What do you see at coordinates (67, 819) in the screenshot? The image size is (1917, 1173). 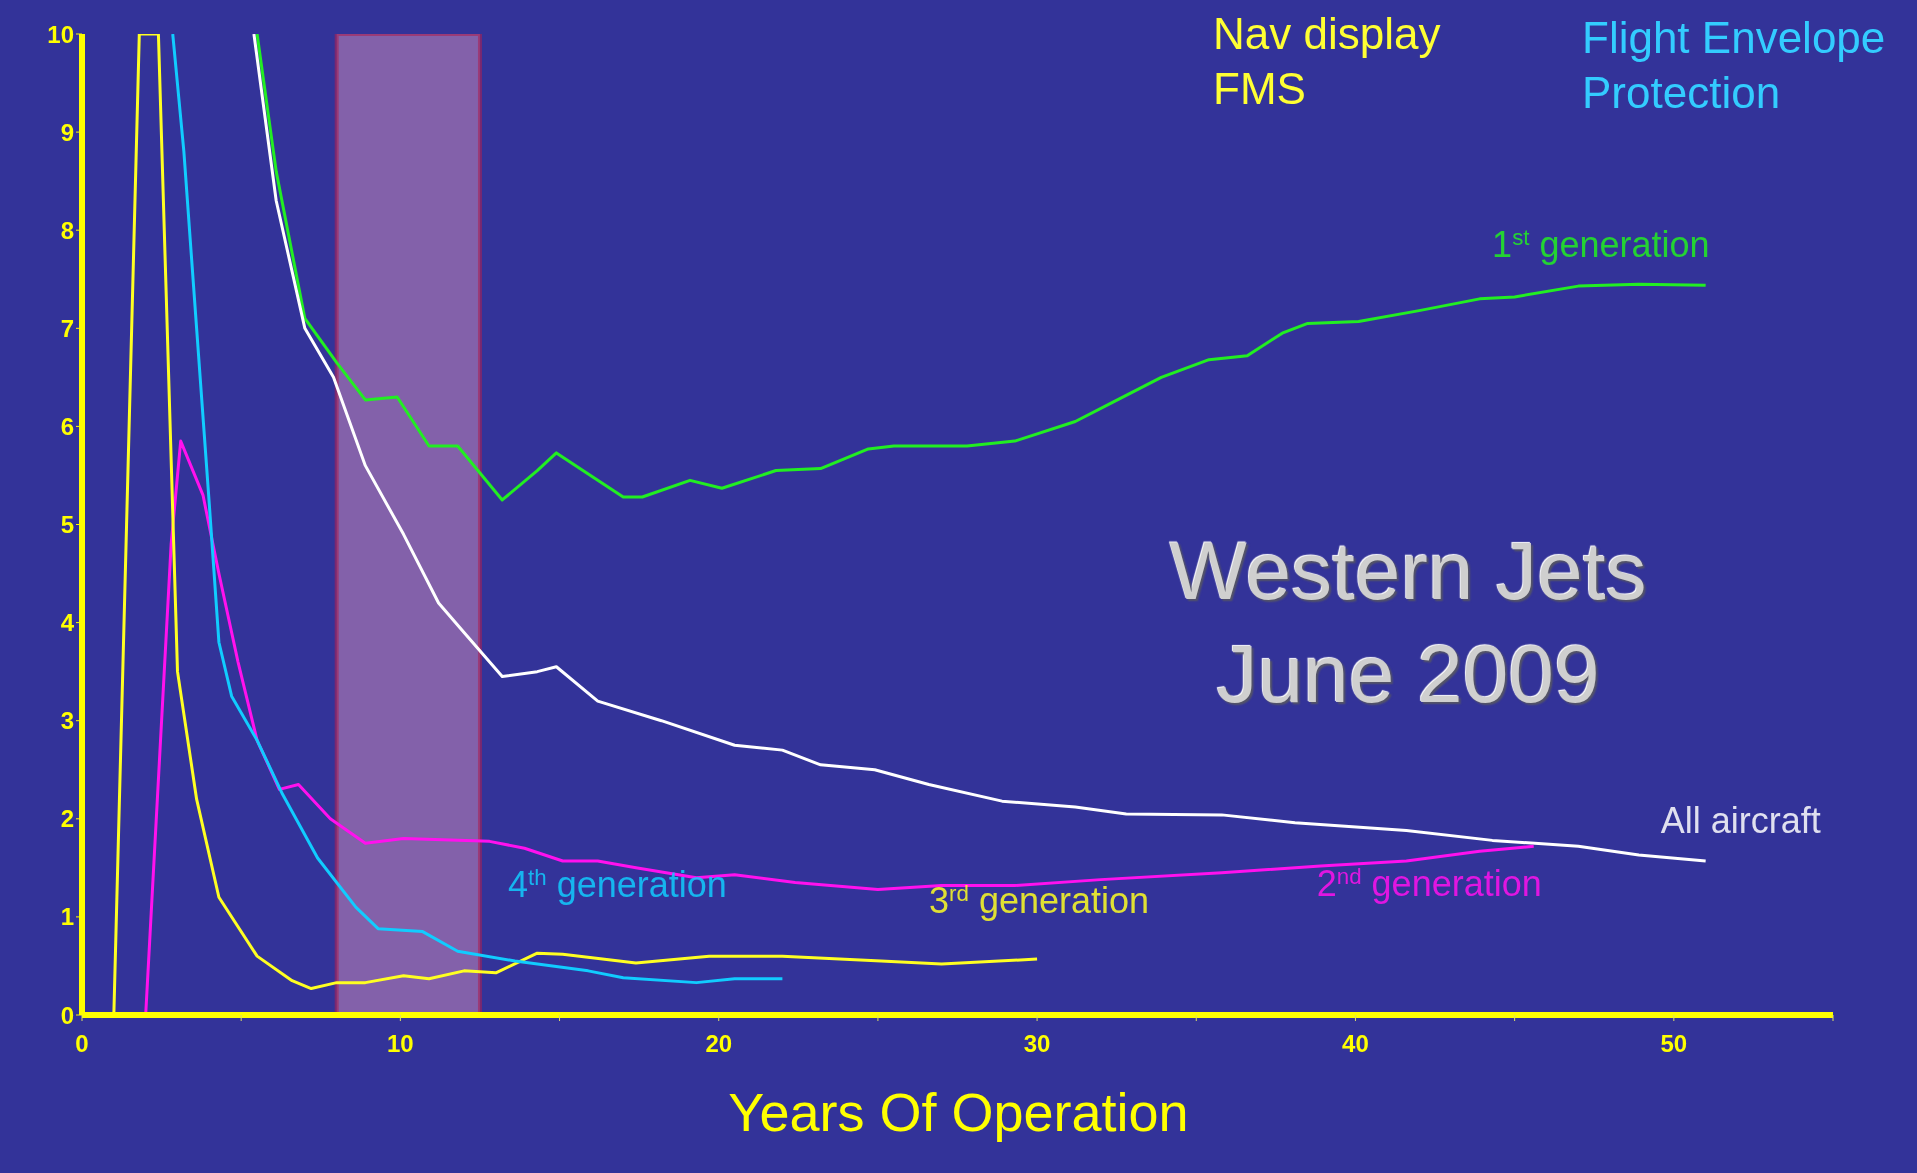 I see `y-tick-label: 2` at bounding box center [67, 819].